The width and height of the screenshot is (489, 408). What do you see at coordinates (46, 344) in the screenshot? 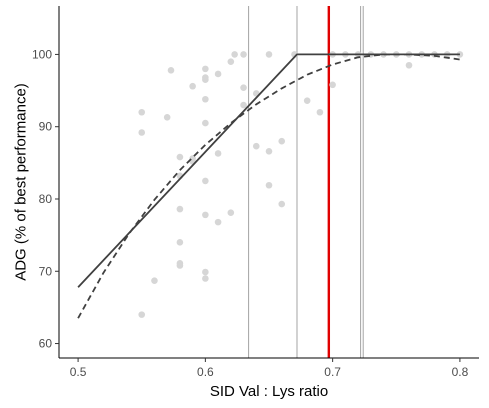
I see `y-tick-label-0: 60` at bounding box center [46, 344].